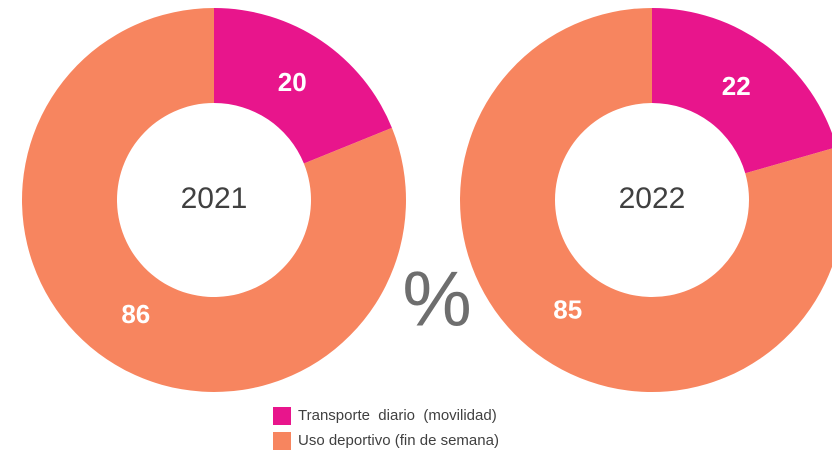 The width and height of the screenshot is (832, 461). Describe the element at coordinates (652, 198) in the screenshot. I see `center-label: 2022` at that location.